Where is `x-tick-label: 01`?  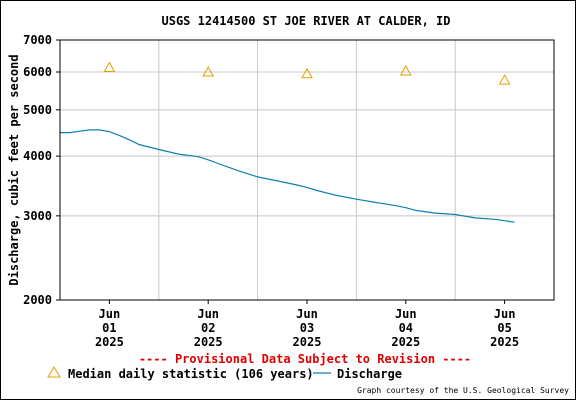 x-tick-label: 01 is located at coordinates (109, 328).